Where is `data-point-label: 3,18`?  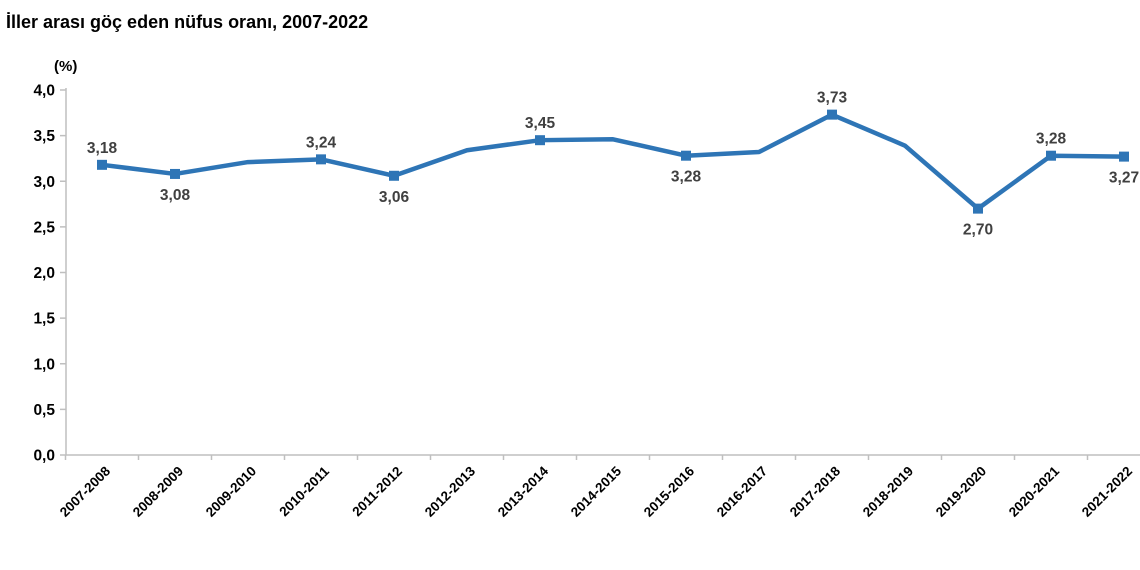 data-point-label: 3,18 is located at coordinates (102, 148).